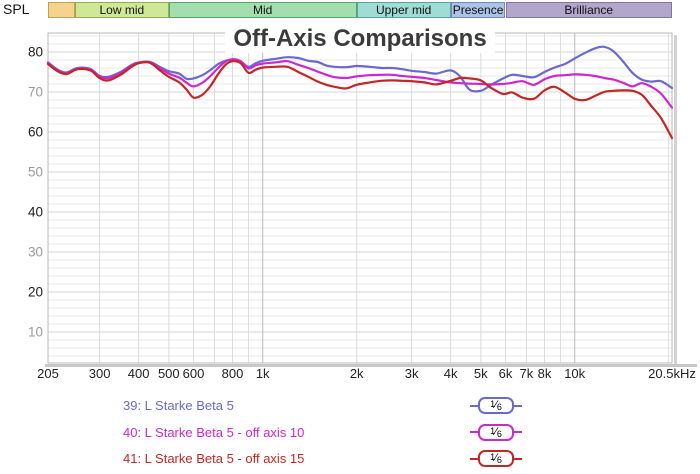 The height and width of the screenshot is (474, 700). Describe the element at coordinates (356, 373) in the screenshot. I see `x-tick-label-2k: 2k` at that location.